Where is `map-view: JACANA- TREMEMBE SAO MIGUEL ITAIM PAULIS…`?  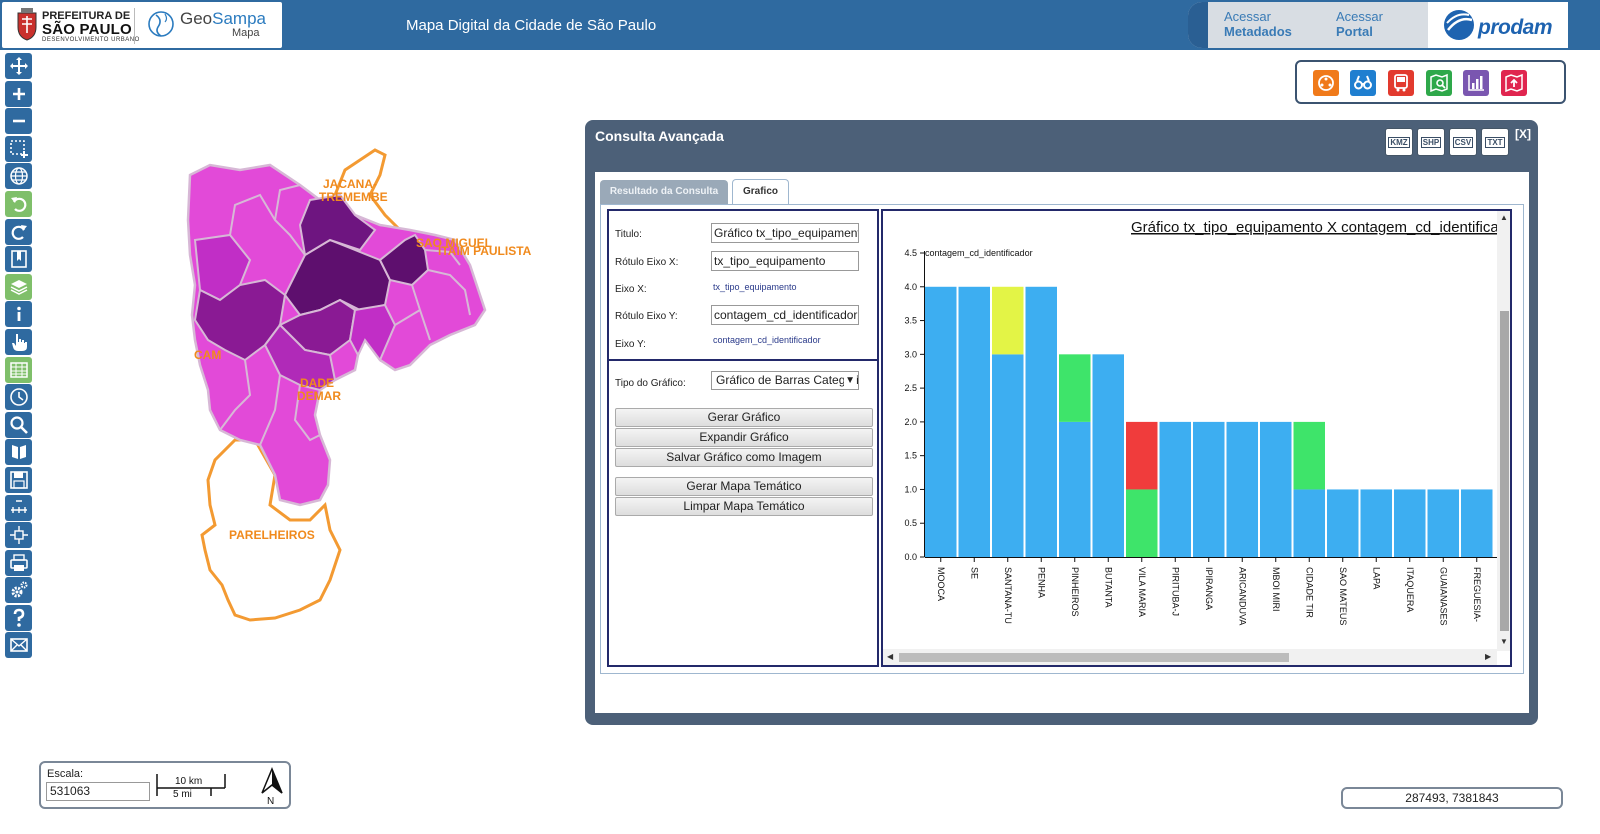
map-view: JACANA- TREMEMBE SAO MIGUEL ITAIM PAULIS… is located at coordinates (365, 385).